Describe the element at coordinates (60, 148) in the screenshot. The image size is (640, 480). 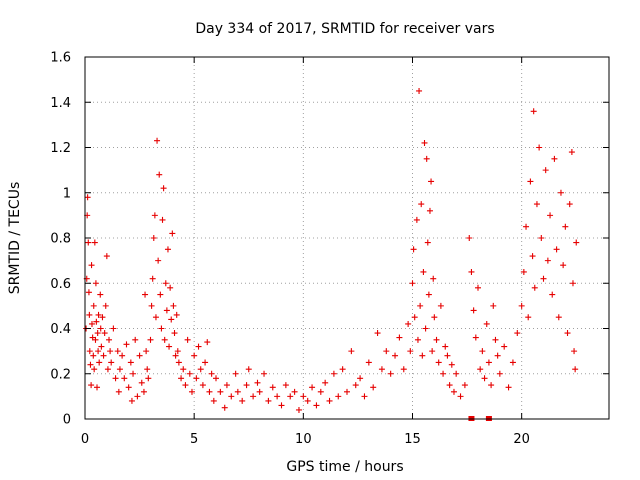
I see `y-tick-label: 1.2` at that location.